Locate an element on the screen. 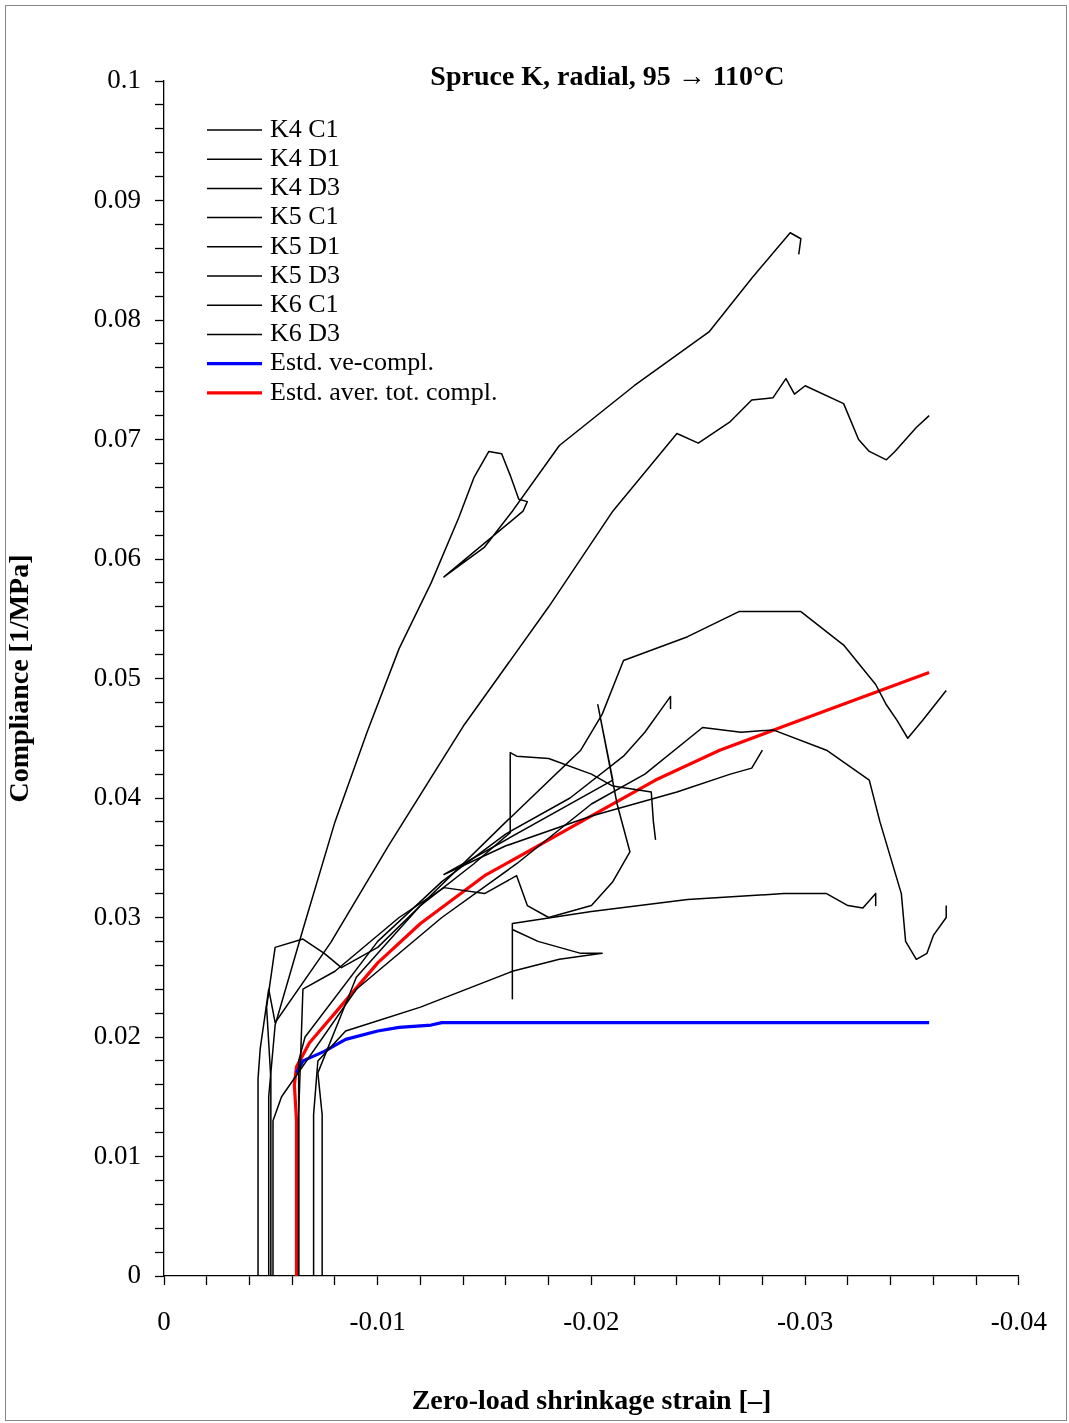 The width and height of the screenshot is (1069, 1423). legend-label: K4 D1 is located at coordinates (305, 158).